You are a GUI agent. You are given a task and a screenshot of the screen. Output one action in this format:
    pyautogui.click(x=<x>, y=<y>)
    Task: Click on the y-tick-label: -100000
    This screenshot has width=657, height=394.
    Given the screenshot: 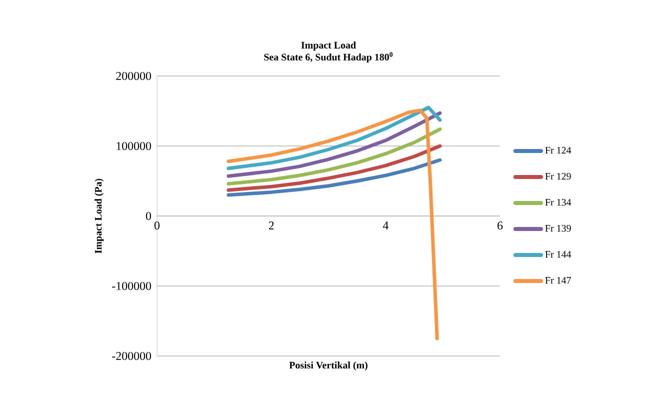 What is the action you would take?
    pyautogui.click(x=132, y=286)
    